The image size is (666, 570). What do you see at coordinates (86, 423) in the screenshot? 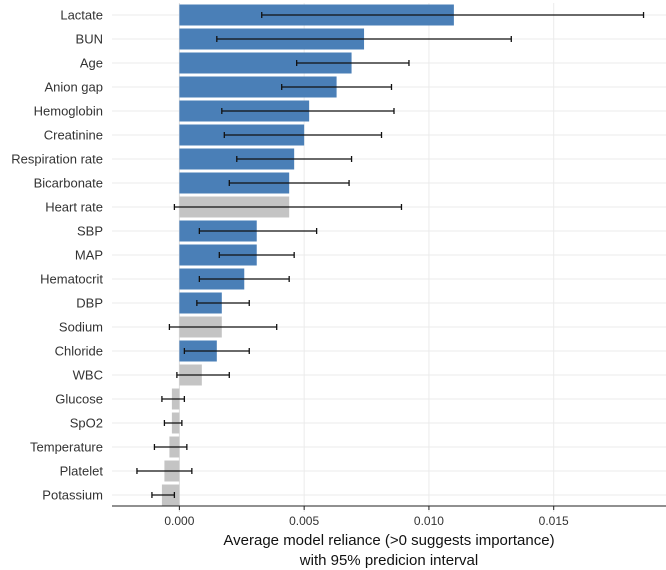
I see `category-label: SpO2` at bounding box center [86, 423].